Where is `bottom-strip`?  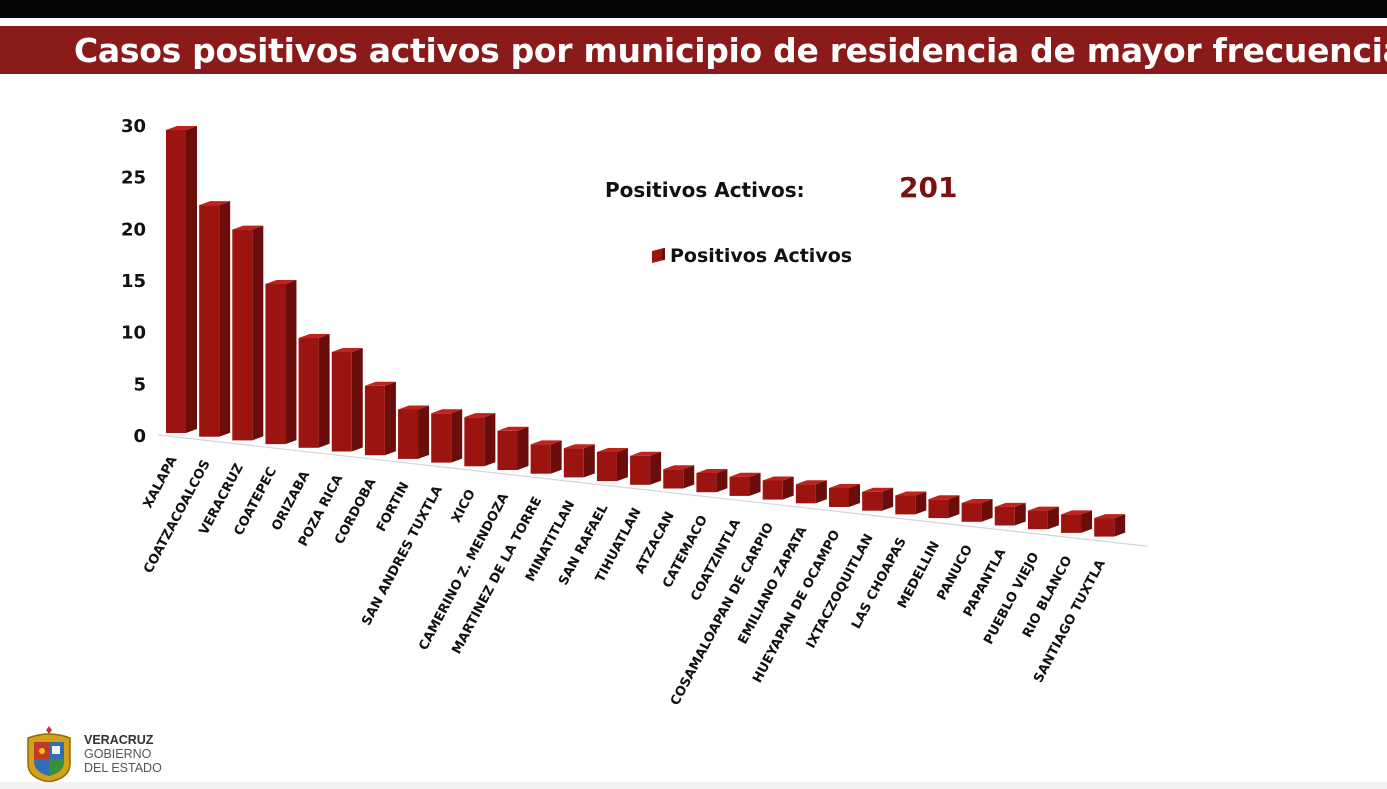
bottom-strip is located at coordinates (693, 785).